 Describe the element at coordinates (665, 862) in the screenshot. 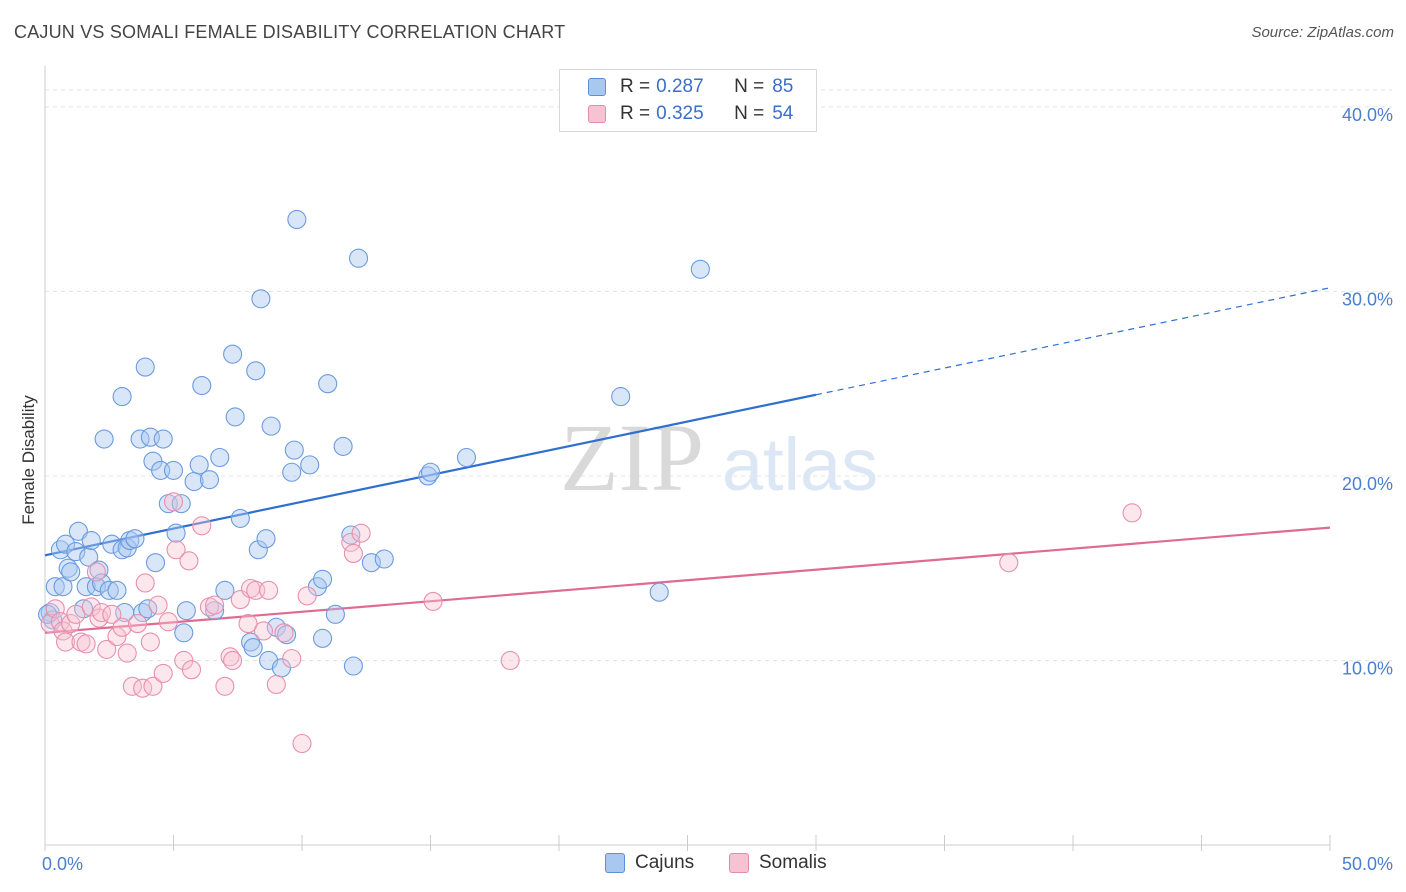

I see `legend-label-cajuns: Cajuns` at that location.